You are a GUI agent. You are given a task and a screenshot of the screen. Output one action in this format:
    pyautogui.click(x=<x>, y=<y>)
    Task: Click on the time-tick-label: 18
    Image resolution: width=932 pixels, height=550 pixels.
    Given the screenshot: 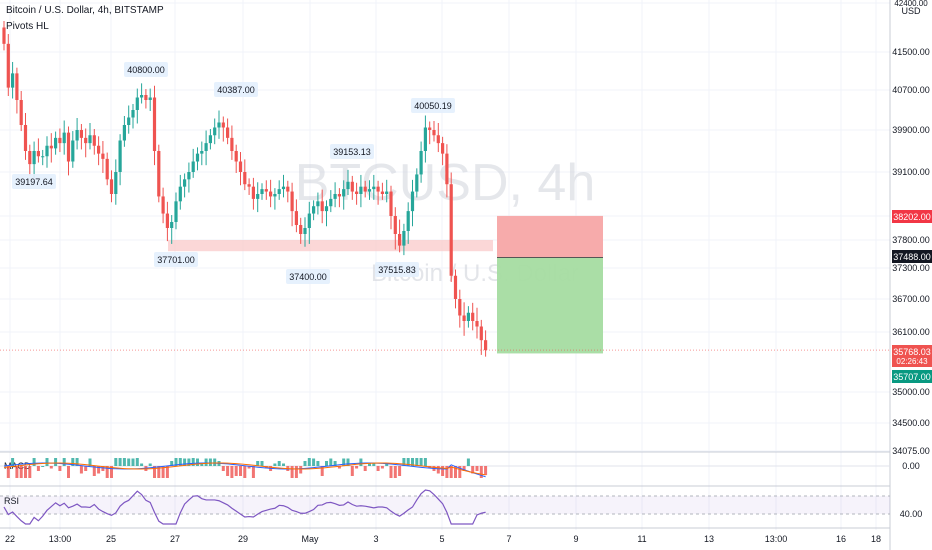 What is the action you would take?
    pyautogui.click(x=876, y=539)
    